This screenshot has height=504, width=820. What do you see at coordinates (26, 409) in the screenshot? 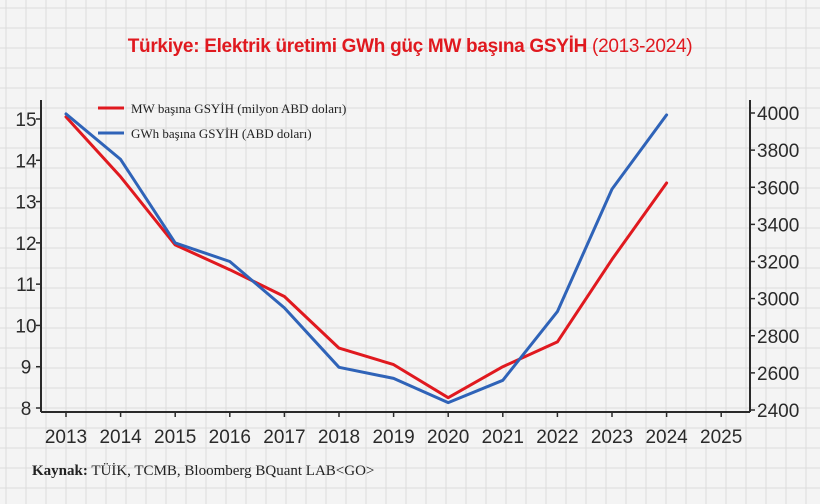
I see `left-tick-label: 8` at bounding box center [26, 409].